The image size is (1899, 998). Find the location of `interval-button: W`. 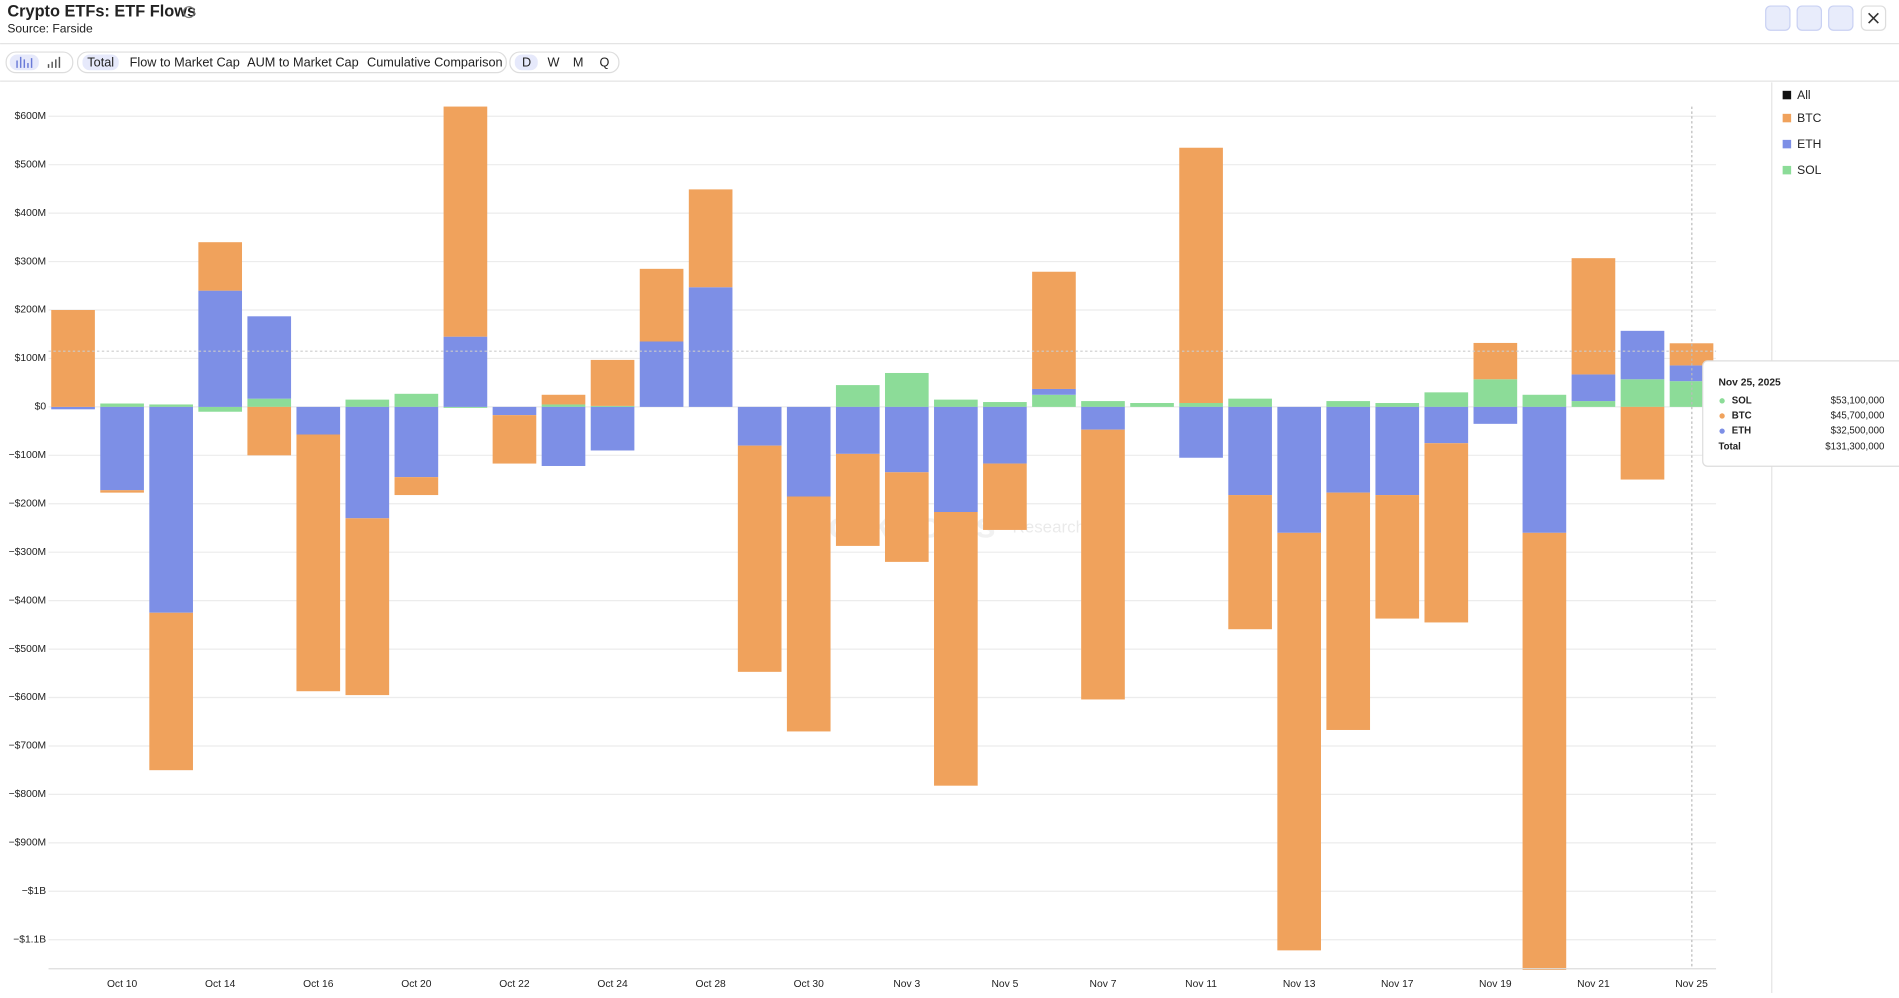

interval-button: W is located at coordinates (553, 61).